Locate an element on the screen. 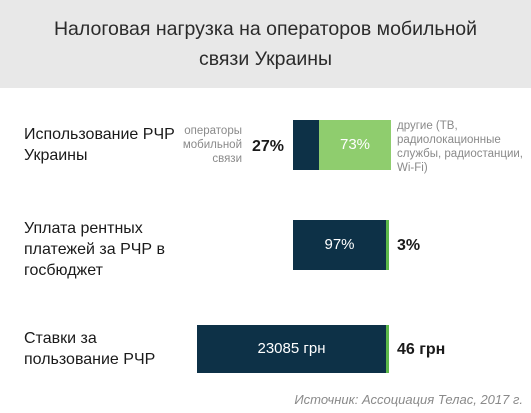 Image resolution: width=531 pixels, height=413 pixels. source-note: Источник: Ассоциация Телас, 2017 г. is located at coordinates (408, 399).